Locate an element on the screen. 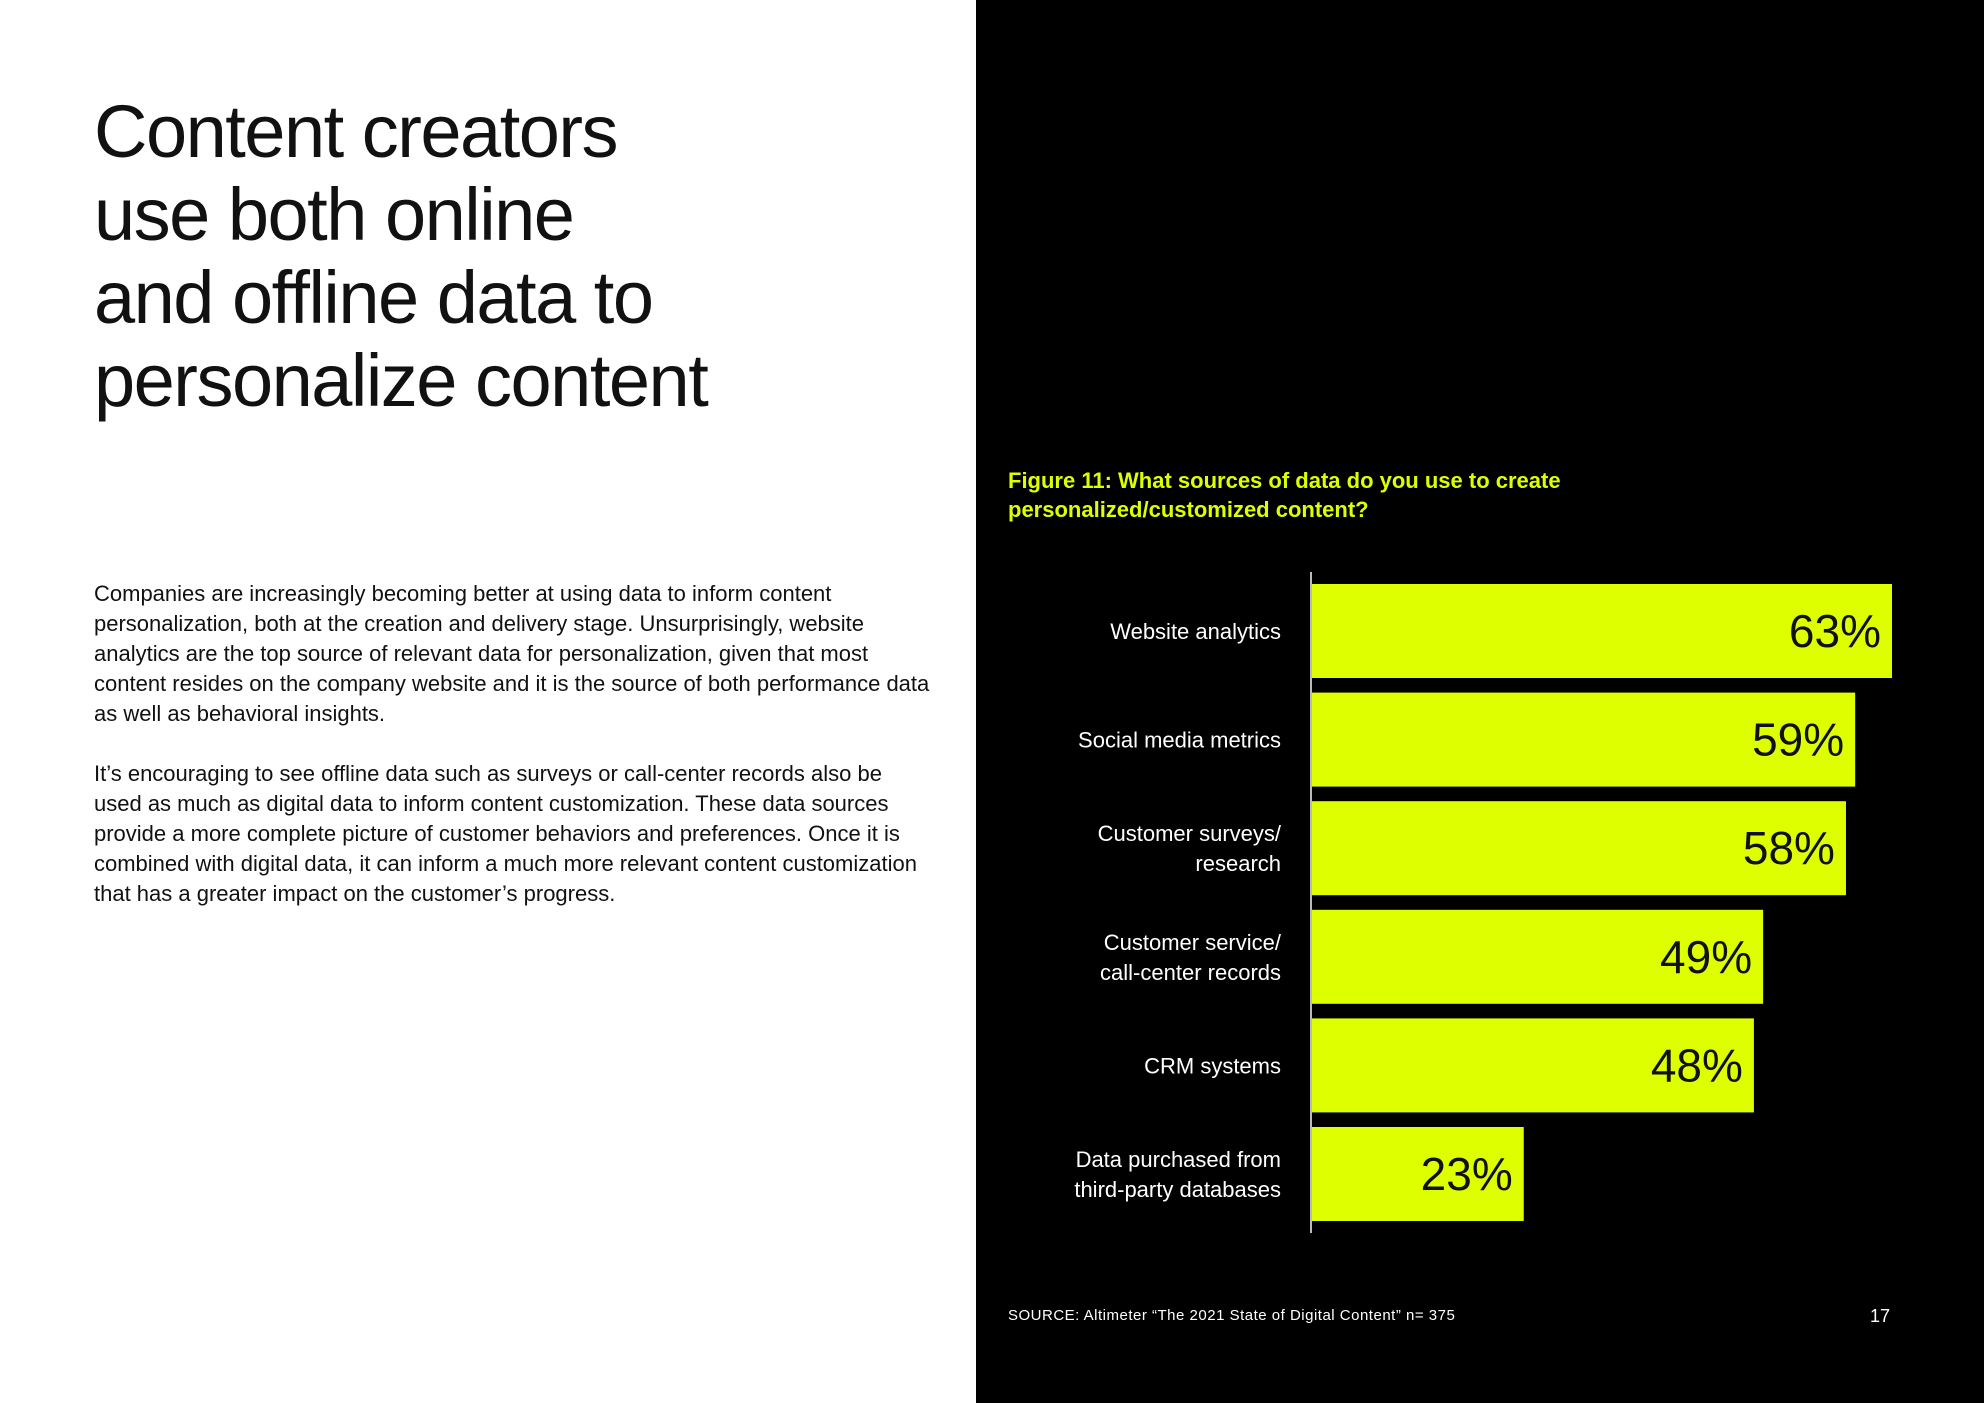  bar-value-label: 49% is located at coordinates (1706, 957).